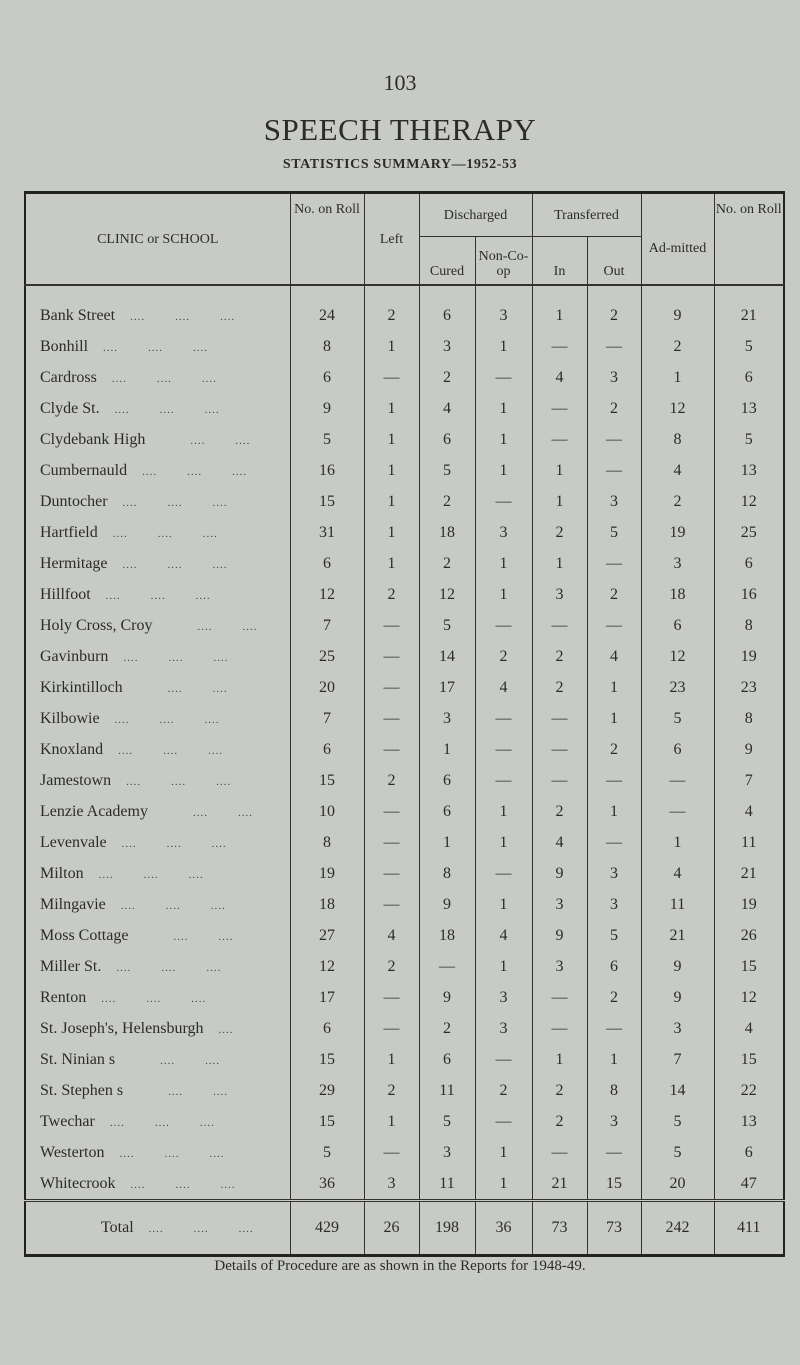 The width and height of the screenshot is (800, 1365). What do you see at coordinates (70, 718) in the screenshot?
I see `clinic-name-text: Kilbowie` at bounding box center [70, 718].